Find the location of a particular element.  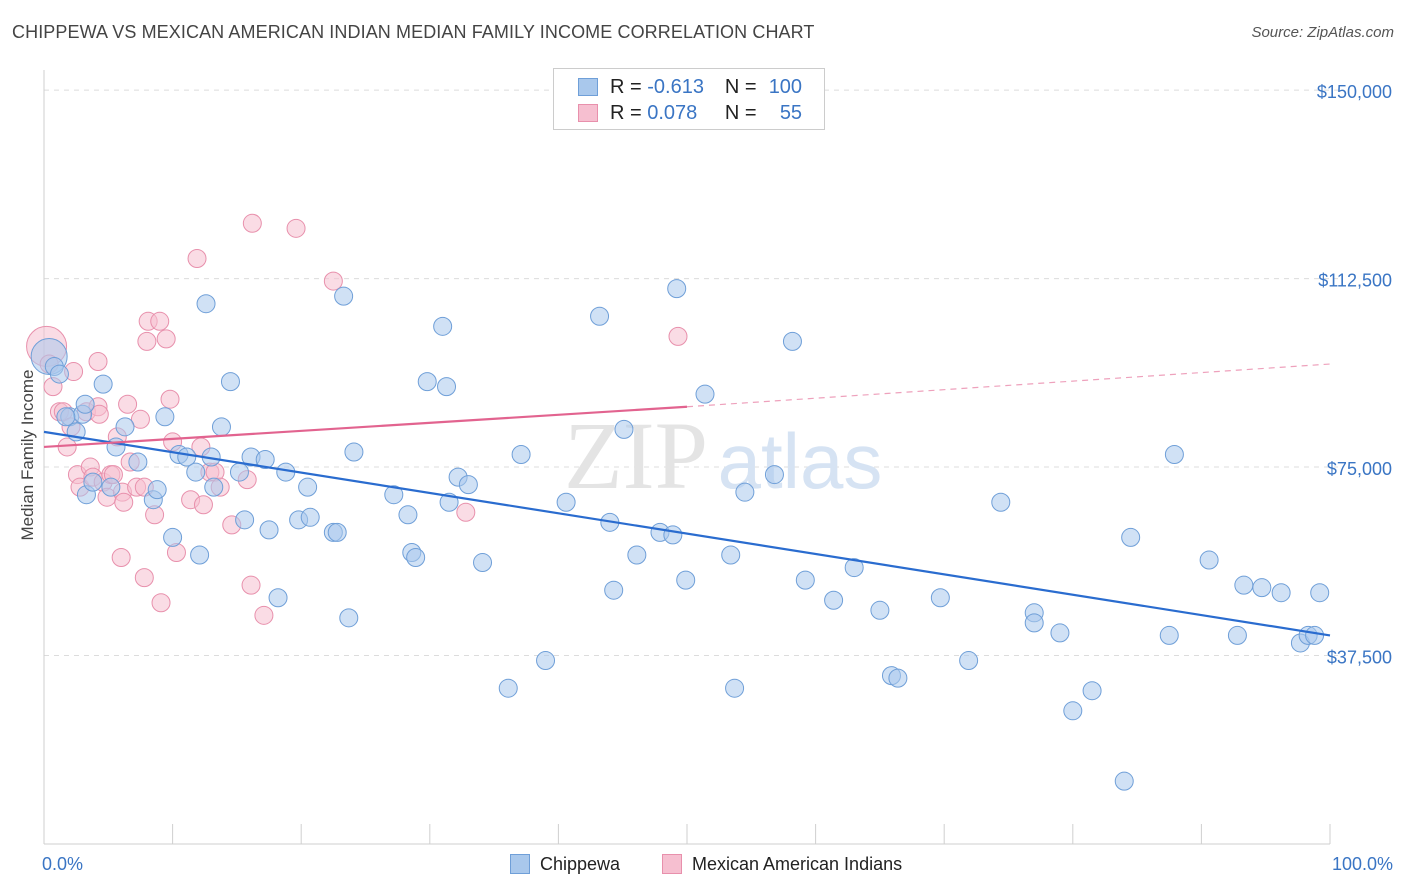

bottom-legend-swatch-chippewa is located at coordinates (520, 864).